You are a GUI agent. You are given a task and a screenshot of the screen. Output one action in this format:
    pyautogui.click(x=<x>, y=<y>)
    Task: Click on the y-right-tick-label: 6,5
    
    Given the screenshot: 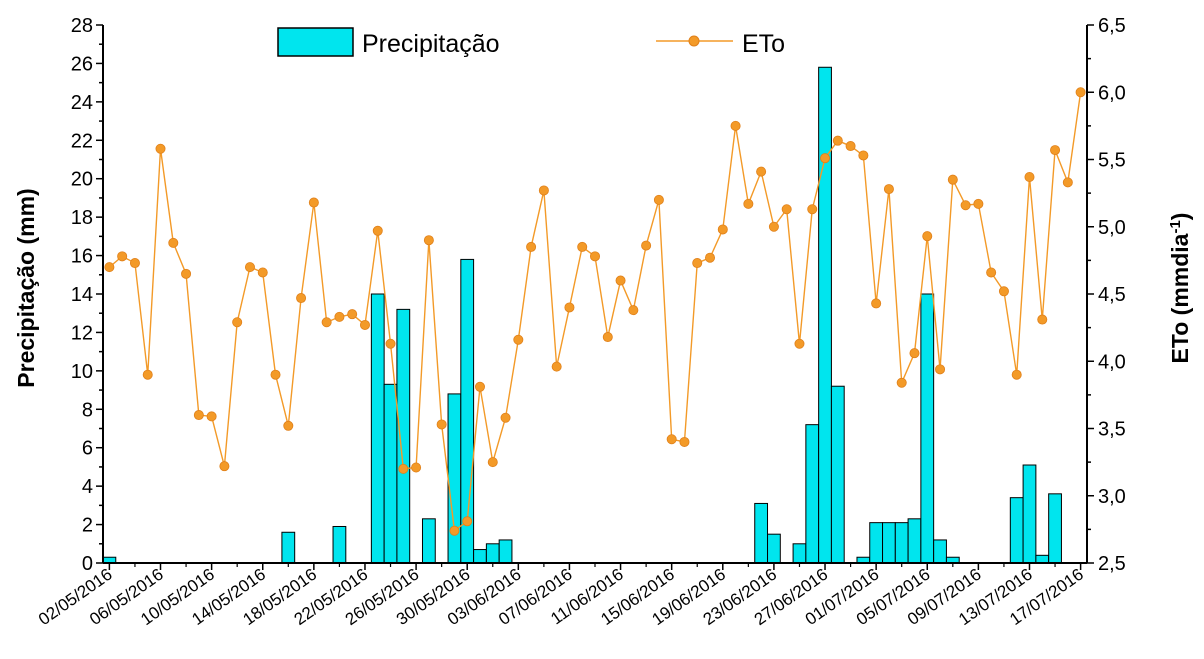 What is the action you would take?
    pyautogui.click(x=1112, y=26)
    